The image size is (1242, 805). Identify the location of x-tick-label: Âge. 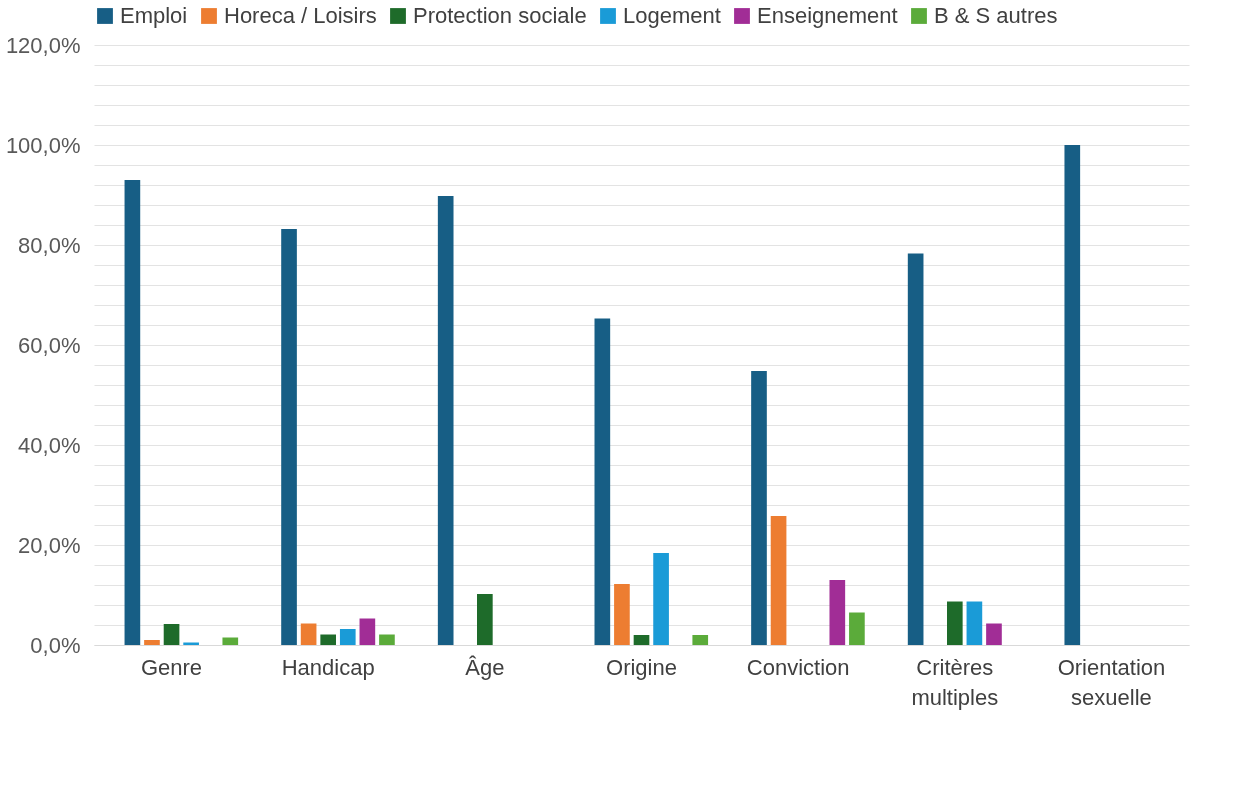
(485, 667).